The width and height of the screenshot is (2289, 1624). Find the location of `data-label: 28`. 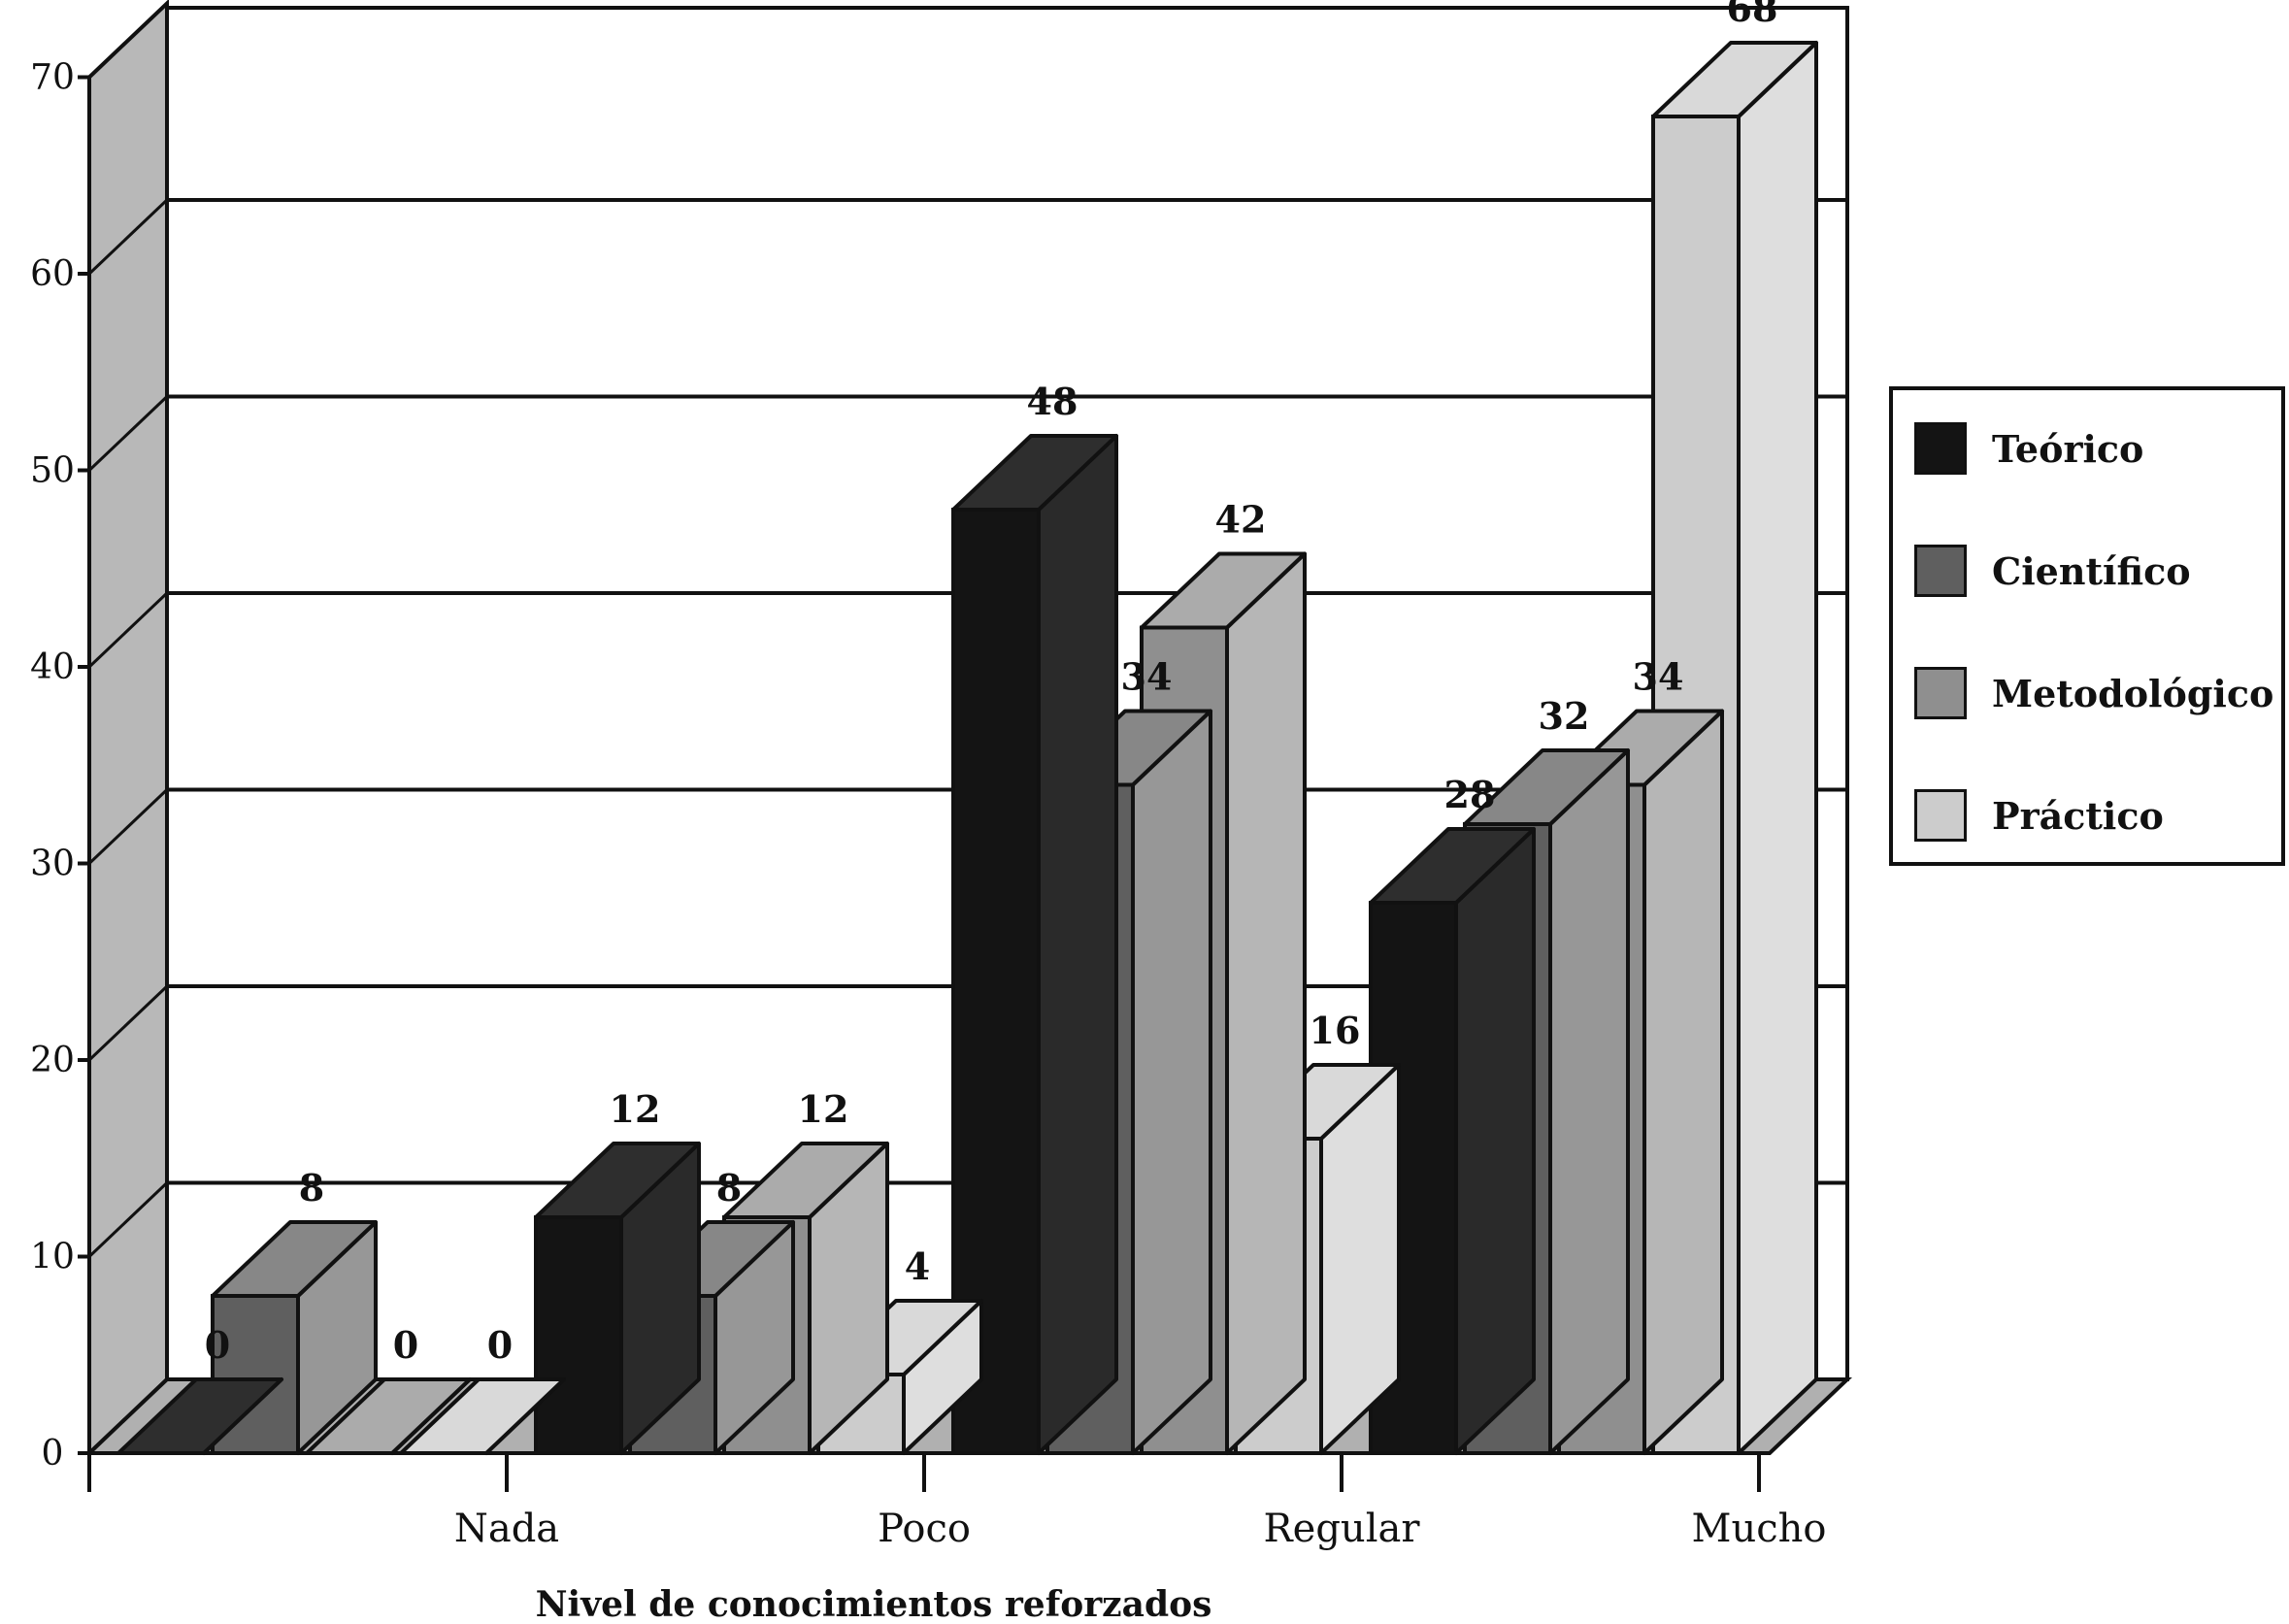

data-label: 28 is located at coordinates (1470, 794).